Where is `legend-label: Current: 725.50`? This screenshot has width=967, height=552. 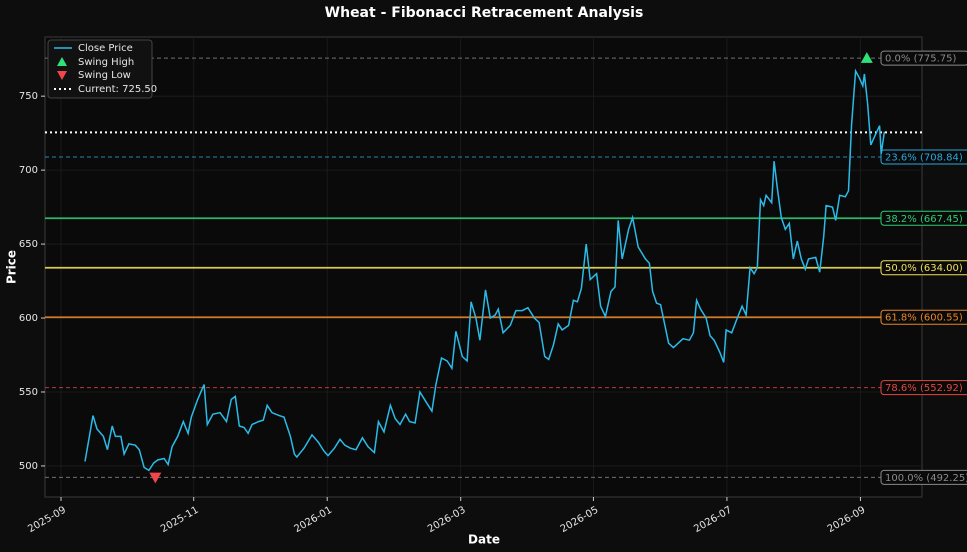
legend-label: Current: 725.50 is located at coordinates (117, 89).